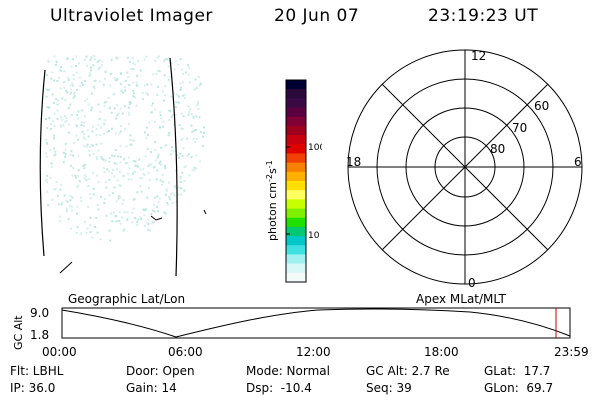 The width and height of the screenshot is (600, 400). I want to click on mode-info: Mode: Normal, so click(288, 371).